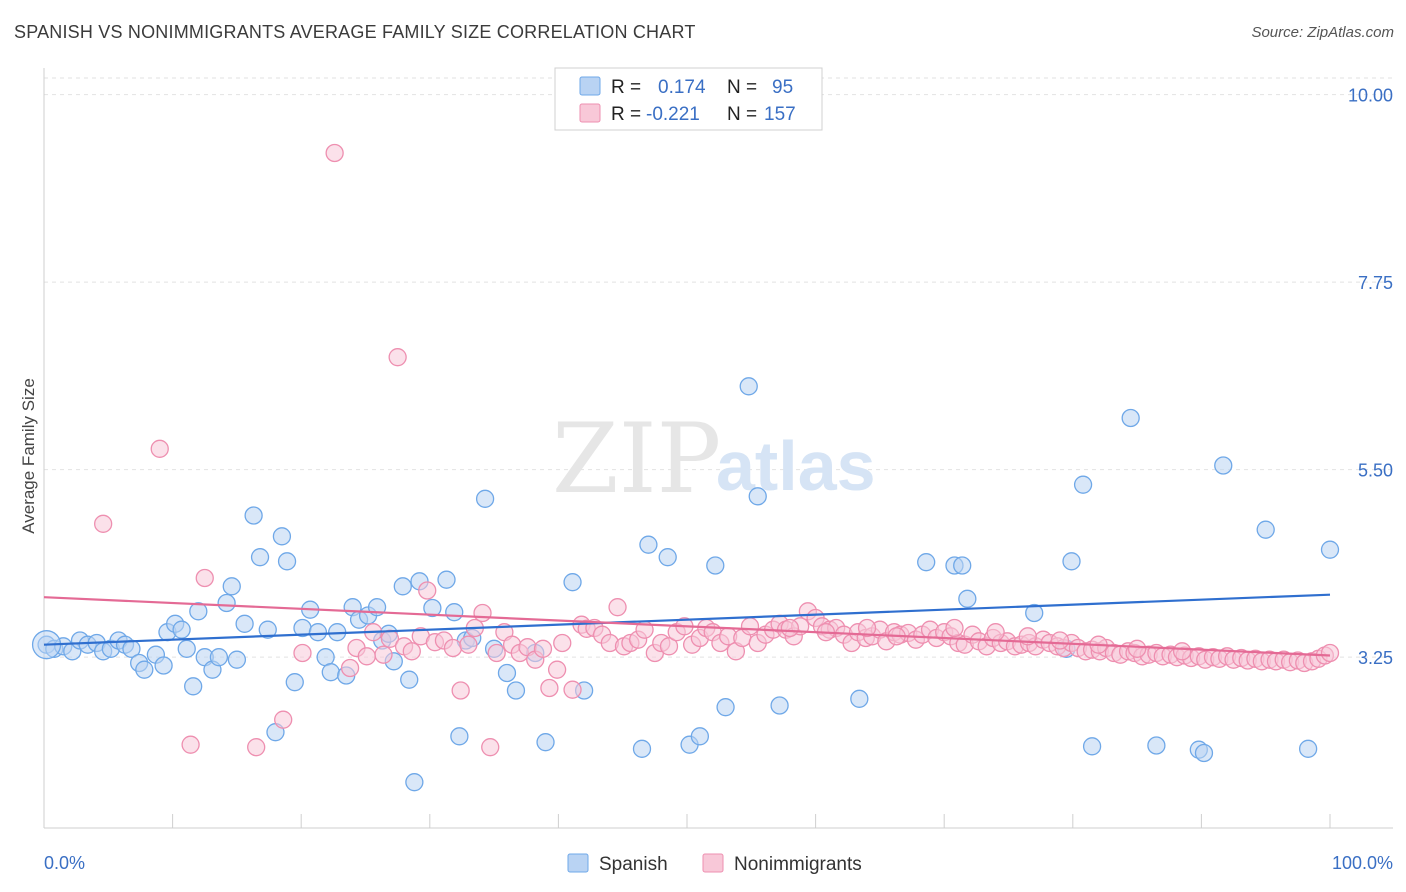  I want to click on y-tick-label: 7.75, so click(1375, 283).